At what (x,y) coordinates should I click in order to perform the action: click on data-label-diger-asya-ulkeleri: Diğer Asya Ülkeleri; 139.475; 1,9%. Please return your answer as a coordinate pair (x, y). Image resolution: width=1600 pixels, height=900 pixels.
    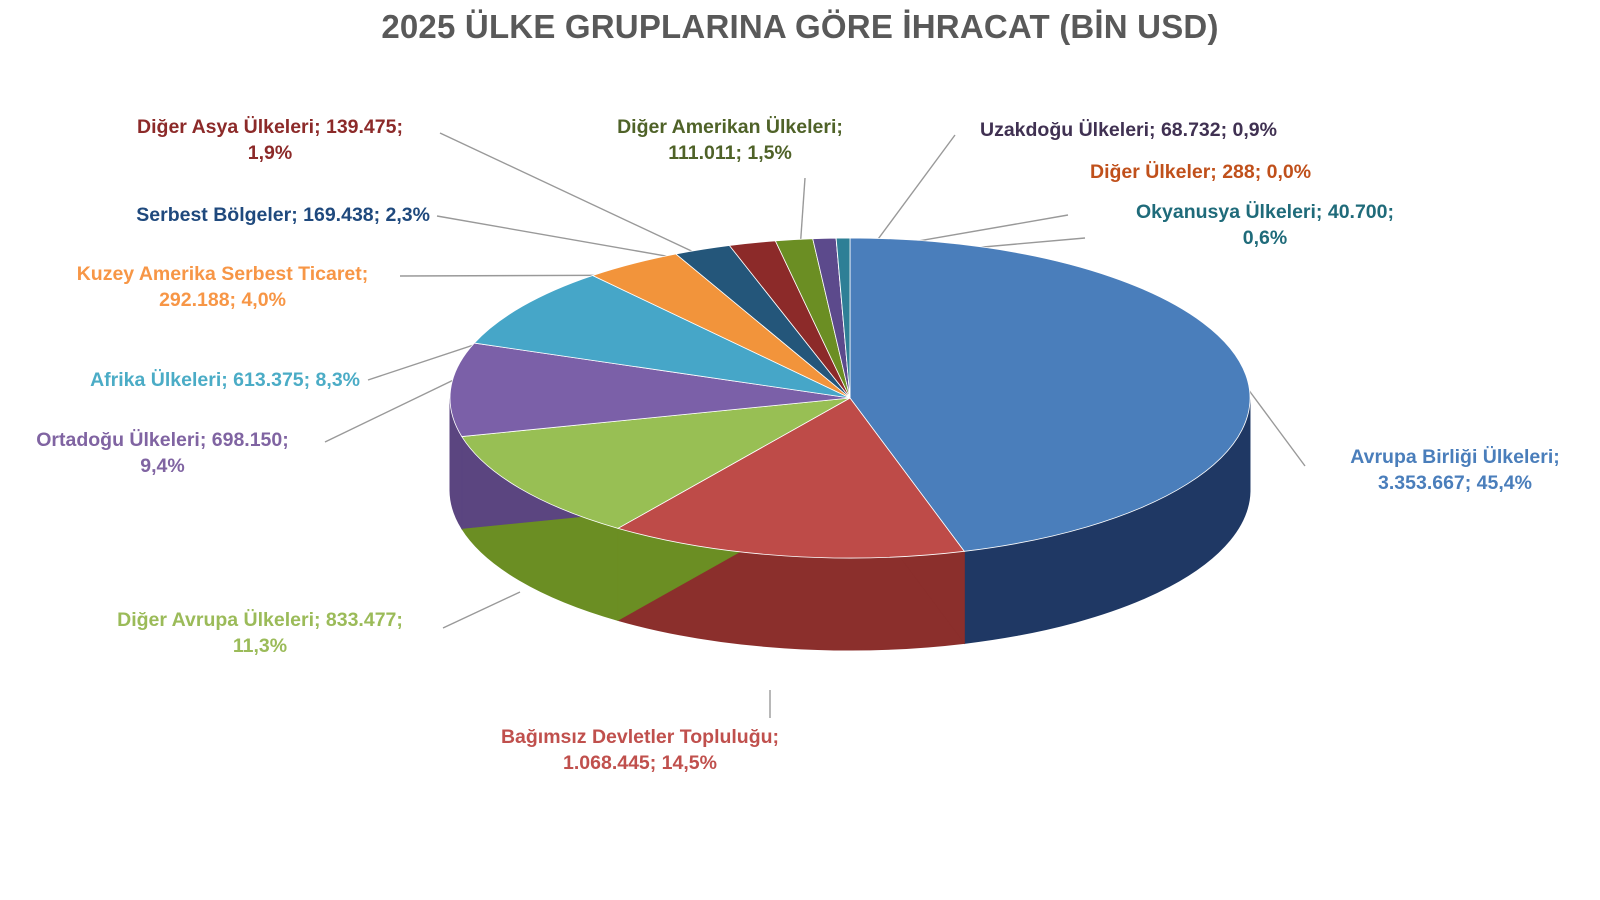
    Looking at the image, I should click on (270, 140).